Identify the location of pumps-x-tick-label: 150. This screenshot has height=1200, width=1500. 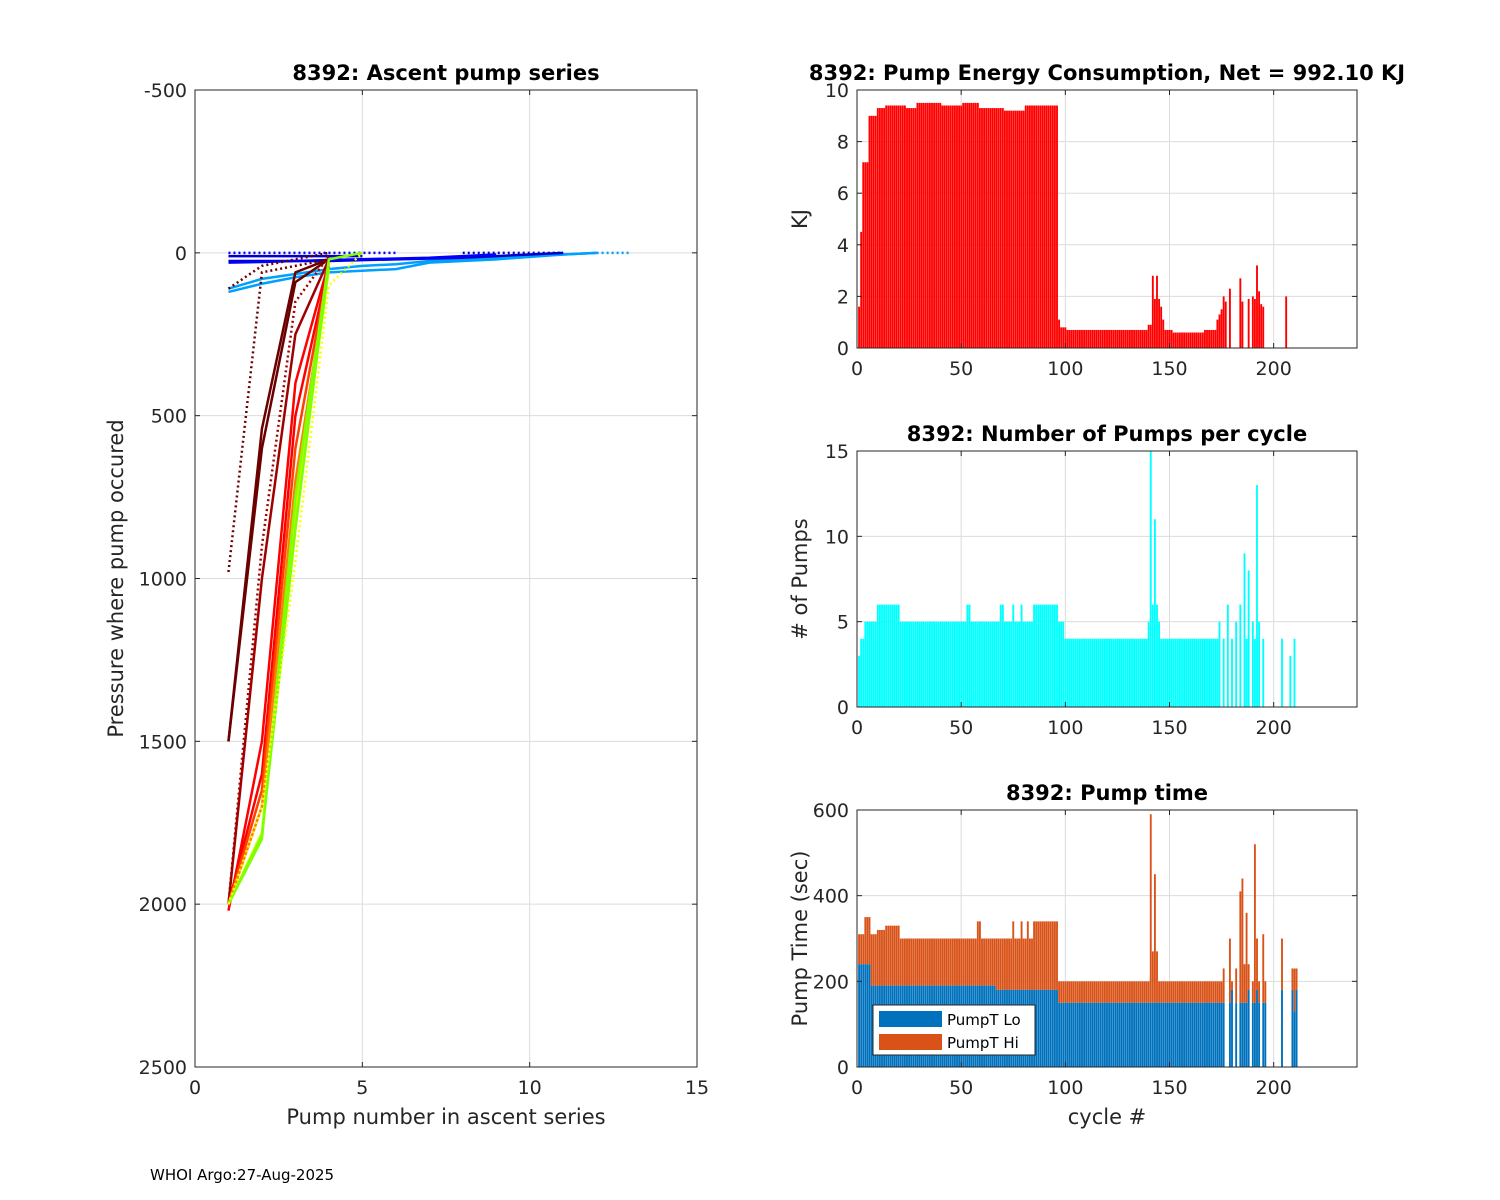
(1169, 728).